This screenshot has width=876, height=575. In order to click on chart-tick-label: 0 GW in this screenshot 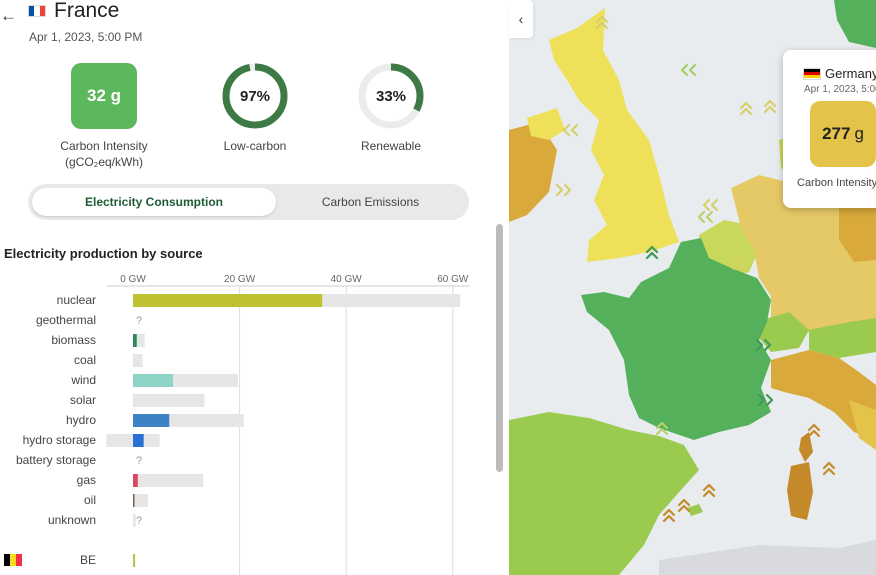, I will do `click(133, 279)`.